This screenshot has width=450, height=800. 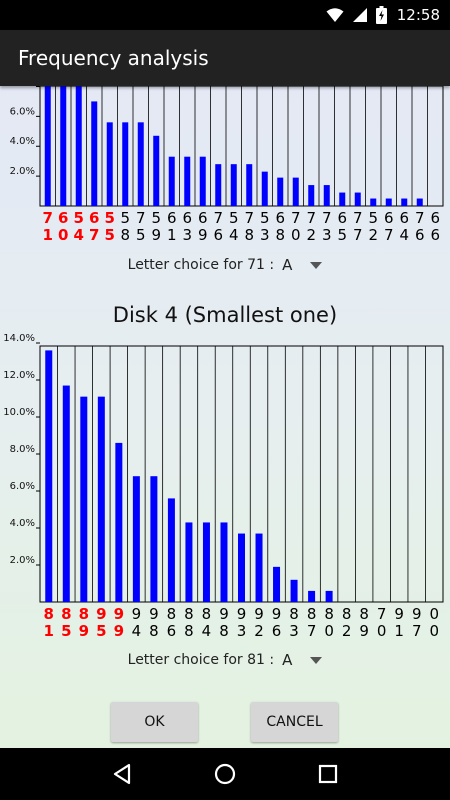 I want to click on status-time: 12:58, so click(x=418, y=15).